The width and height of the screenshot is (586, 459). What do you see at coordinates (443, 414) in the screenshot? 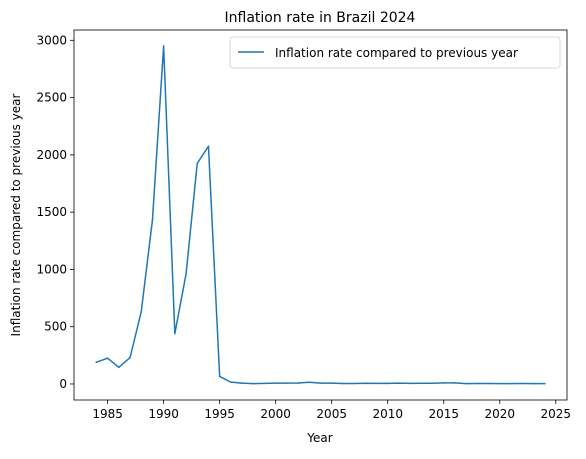
I see `x-tick-label: 2015` at bounding box center [443, 414].